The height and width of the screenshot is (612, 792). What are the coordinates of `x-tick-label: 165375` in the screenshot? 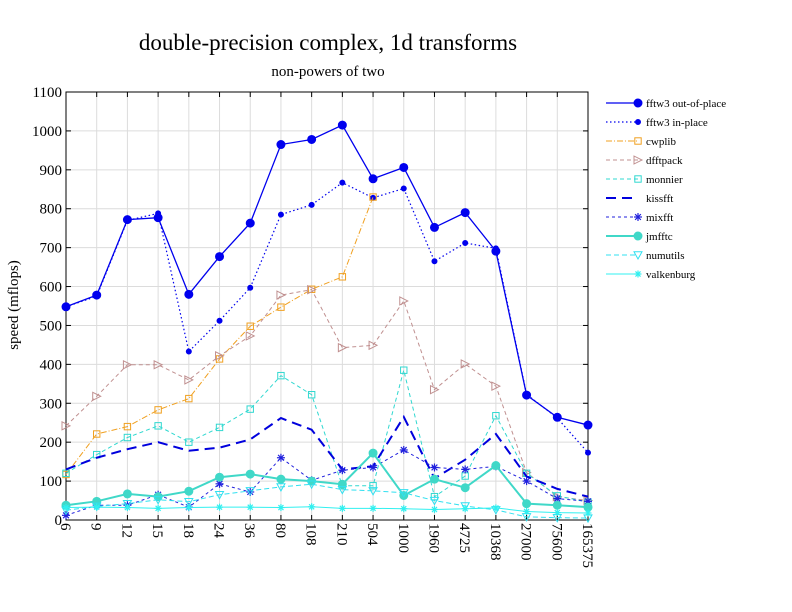 It's located at (587, 545).